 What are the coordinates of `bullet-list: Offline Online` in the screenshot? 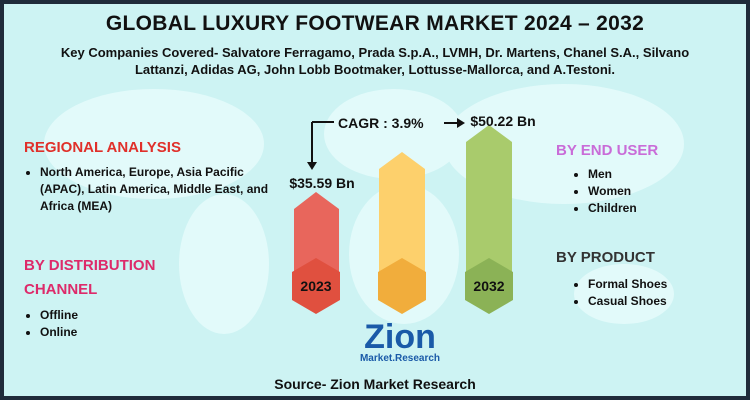 It's located at (122, 324).